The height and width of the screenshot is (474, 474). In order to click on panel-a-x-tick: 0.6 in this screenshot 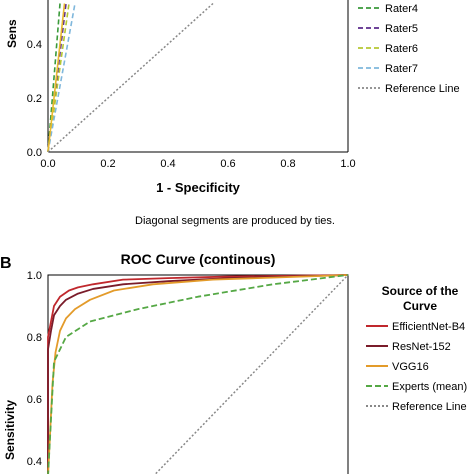, I will do `click(227, 164)`.